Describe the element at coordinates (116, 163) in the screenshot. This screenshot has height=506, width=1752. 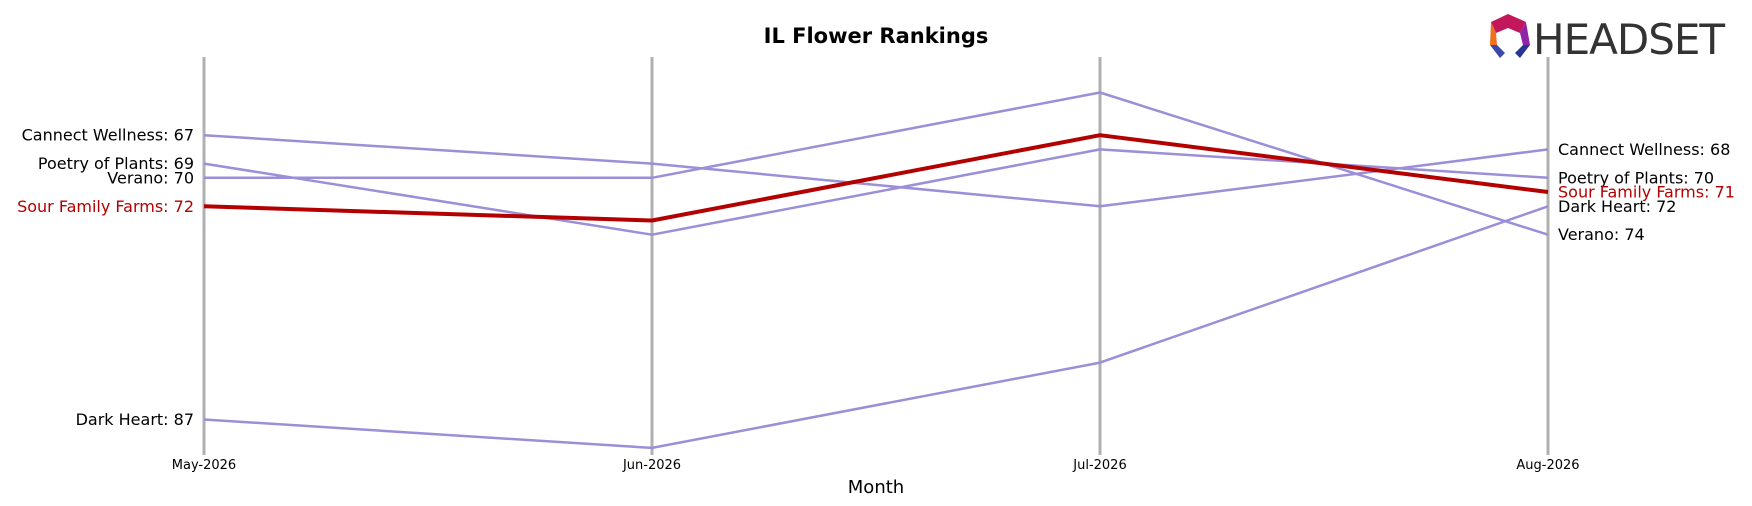
I see `left-label-poetry-of-plants: Poetry of Plants: 69` at that location.